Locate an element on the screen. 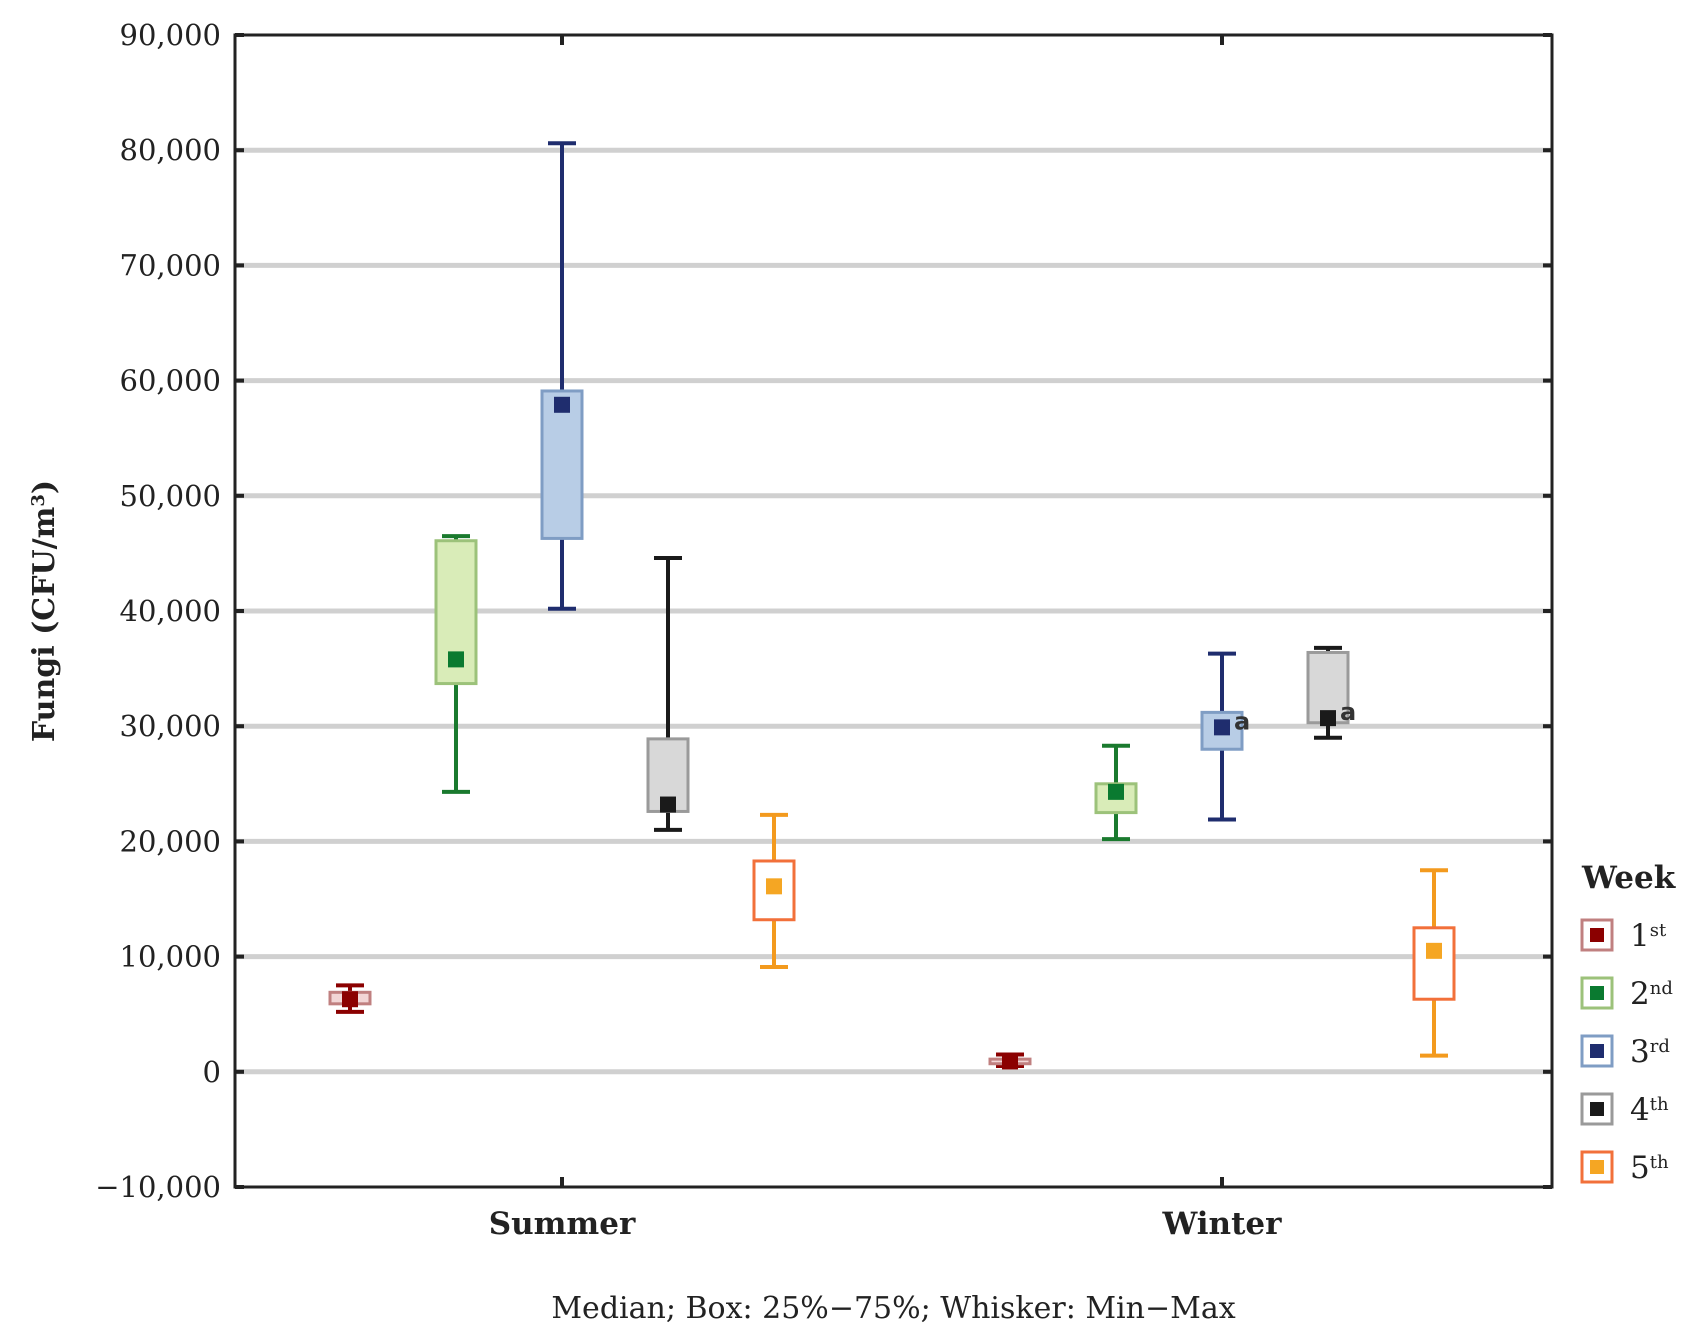 The width and height of the screenshot is (1694, 1337). y-axis-title: Fungi (CFU/m3) is located at coordinates (44, 611).